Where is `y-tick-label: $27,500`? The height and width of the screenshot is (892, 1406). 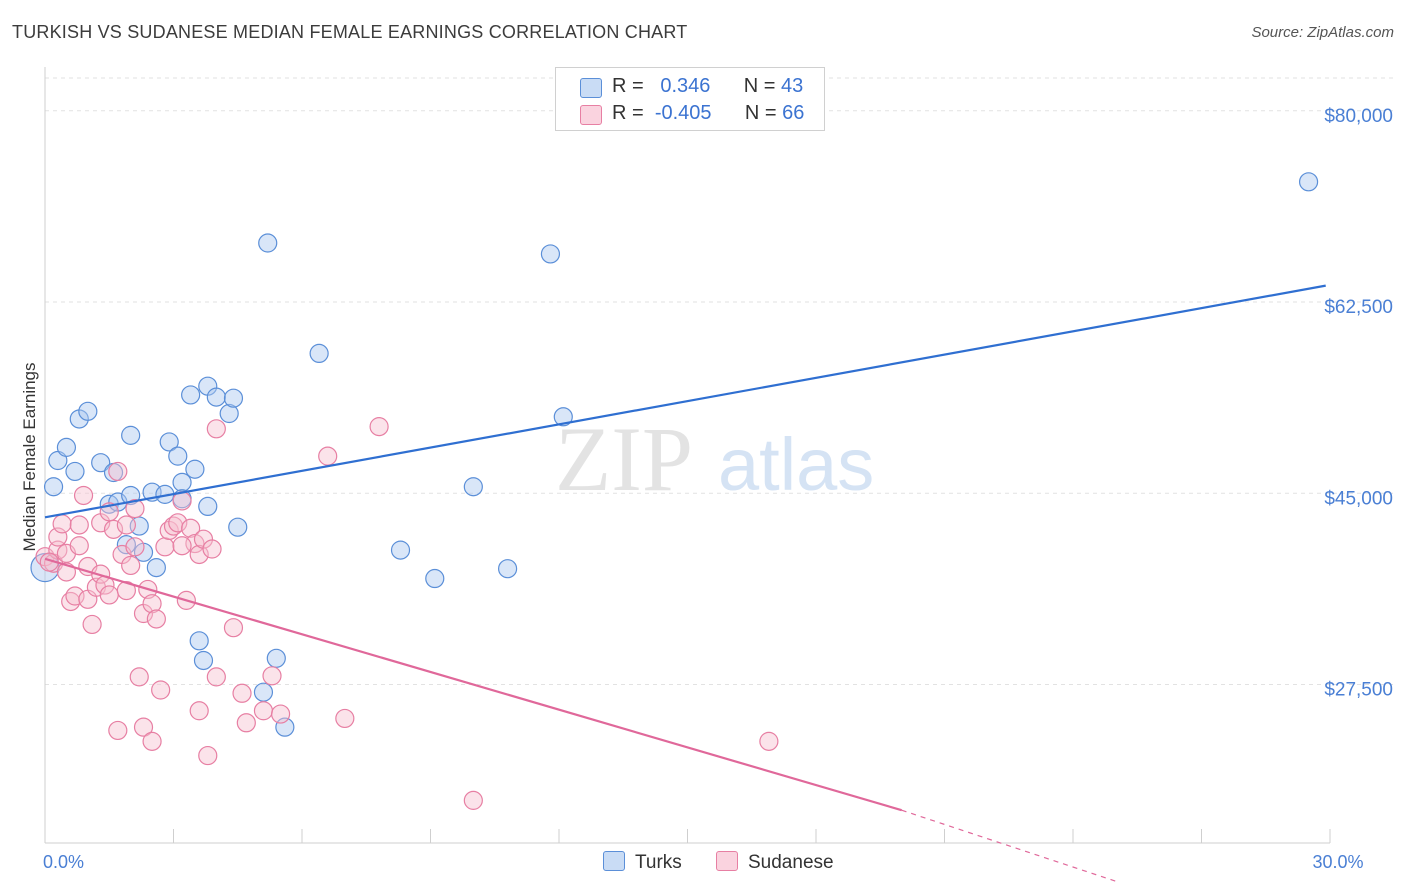
y-tick-label: $27,500 is located at coordinates (1358, 690).